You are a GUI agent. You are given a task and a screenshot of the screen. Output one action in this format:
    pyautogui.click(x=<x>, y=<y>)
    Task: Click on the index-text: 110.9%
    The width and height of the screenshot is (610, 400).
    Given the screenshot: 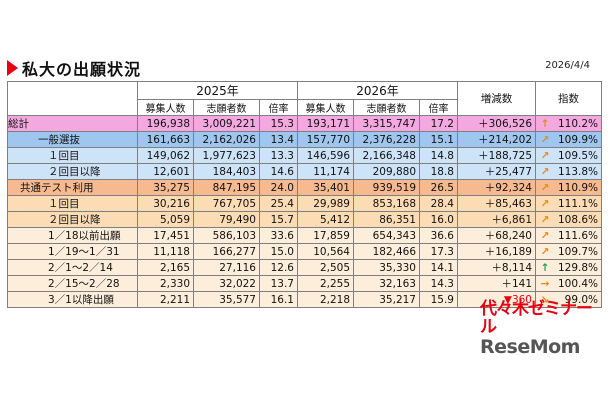 What is the action you would take?
    pyautogui.click(x=577, y=187)
    